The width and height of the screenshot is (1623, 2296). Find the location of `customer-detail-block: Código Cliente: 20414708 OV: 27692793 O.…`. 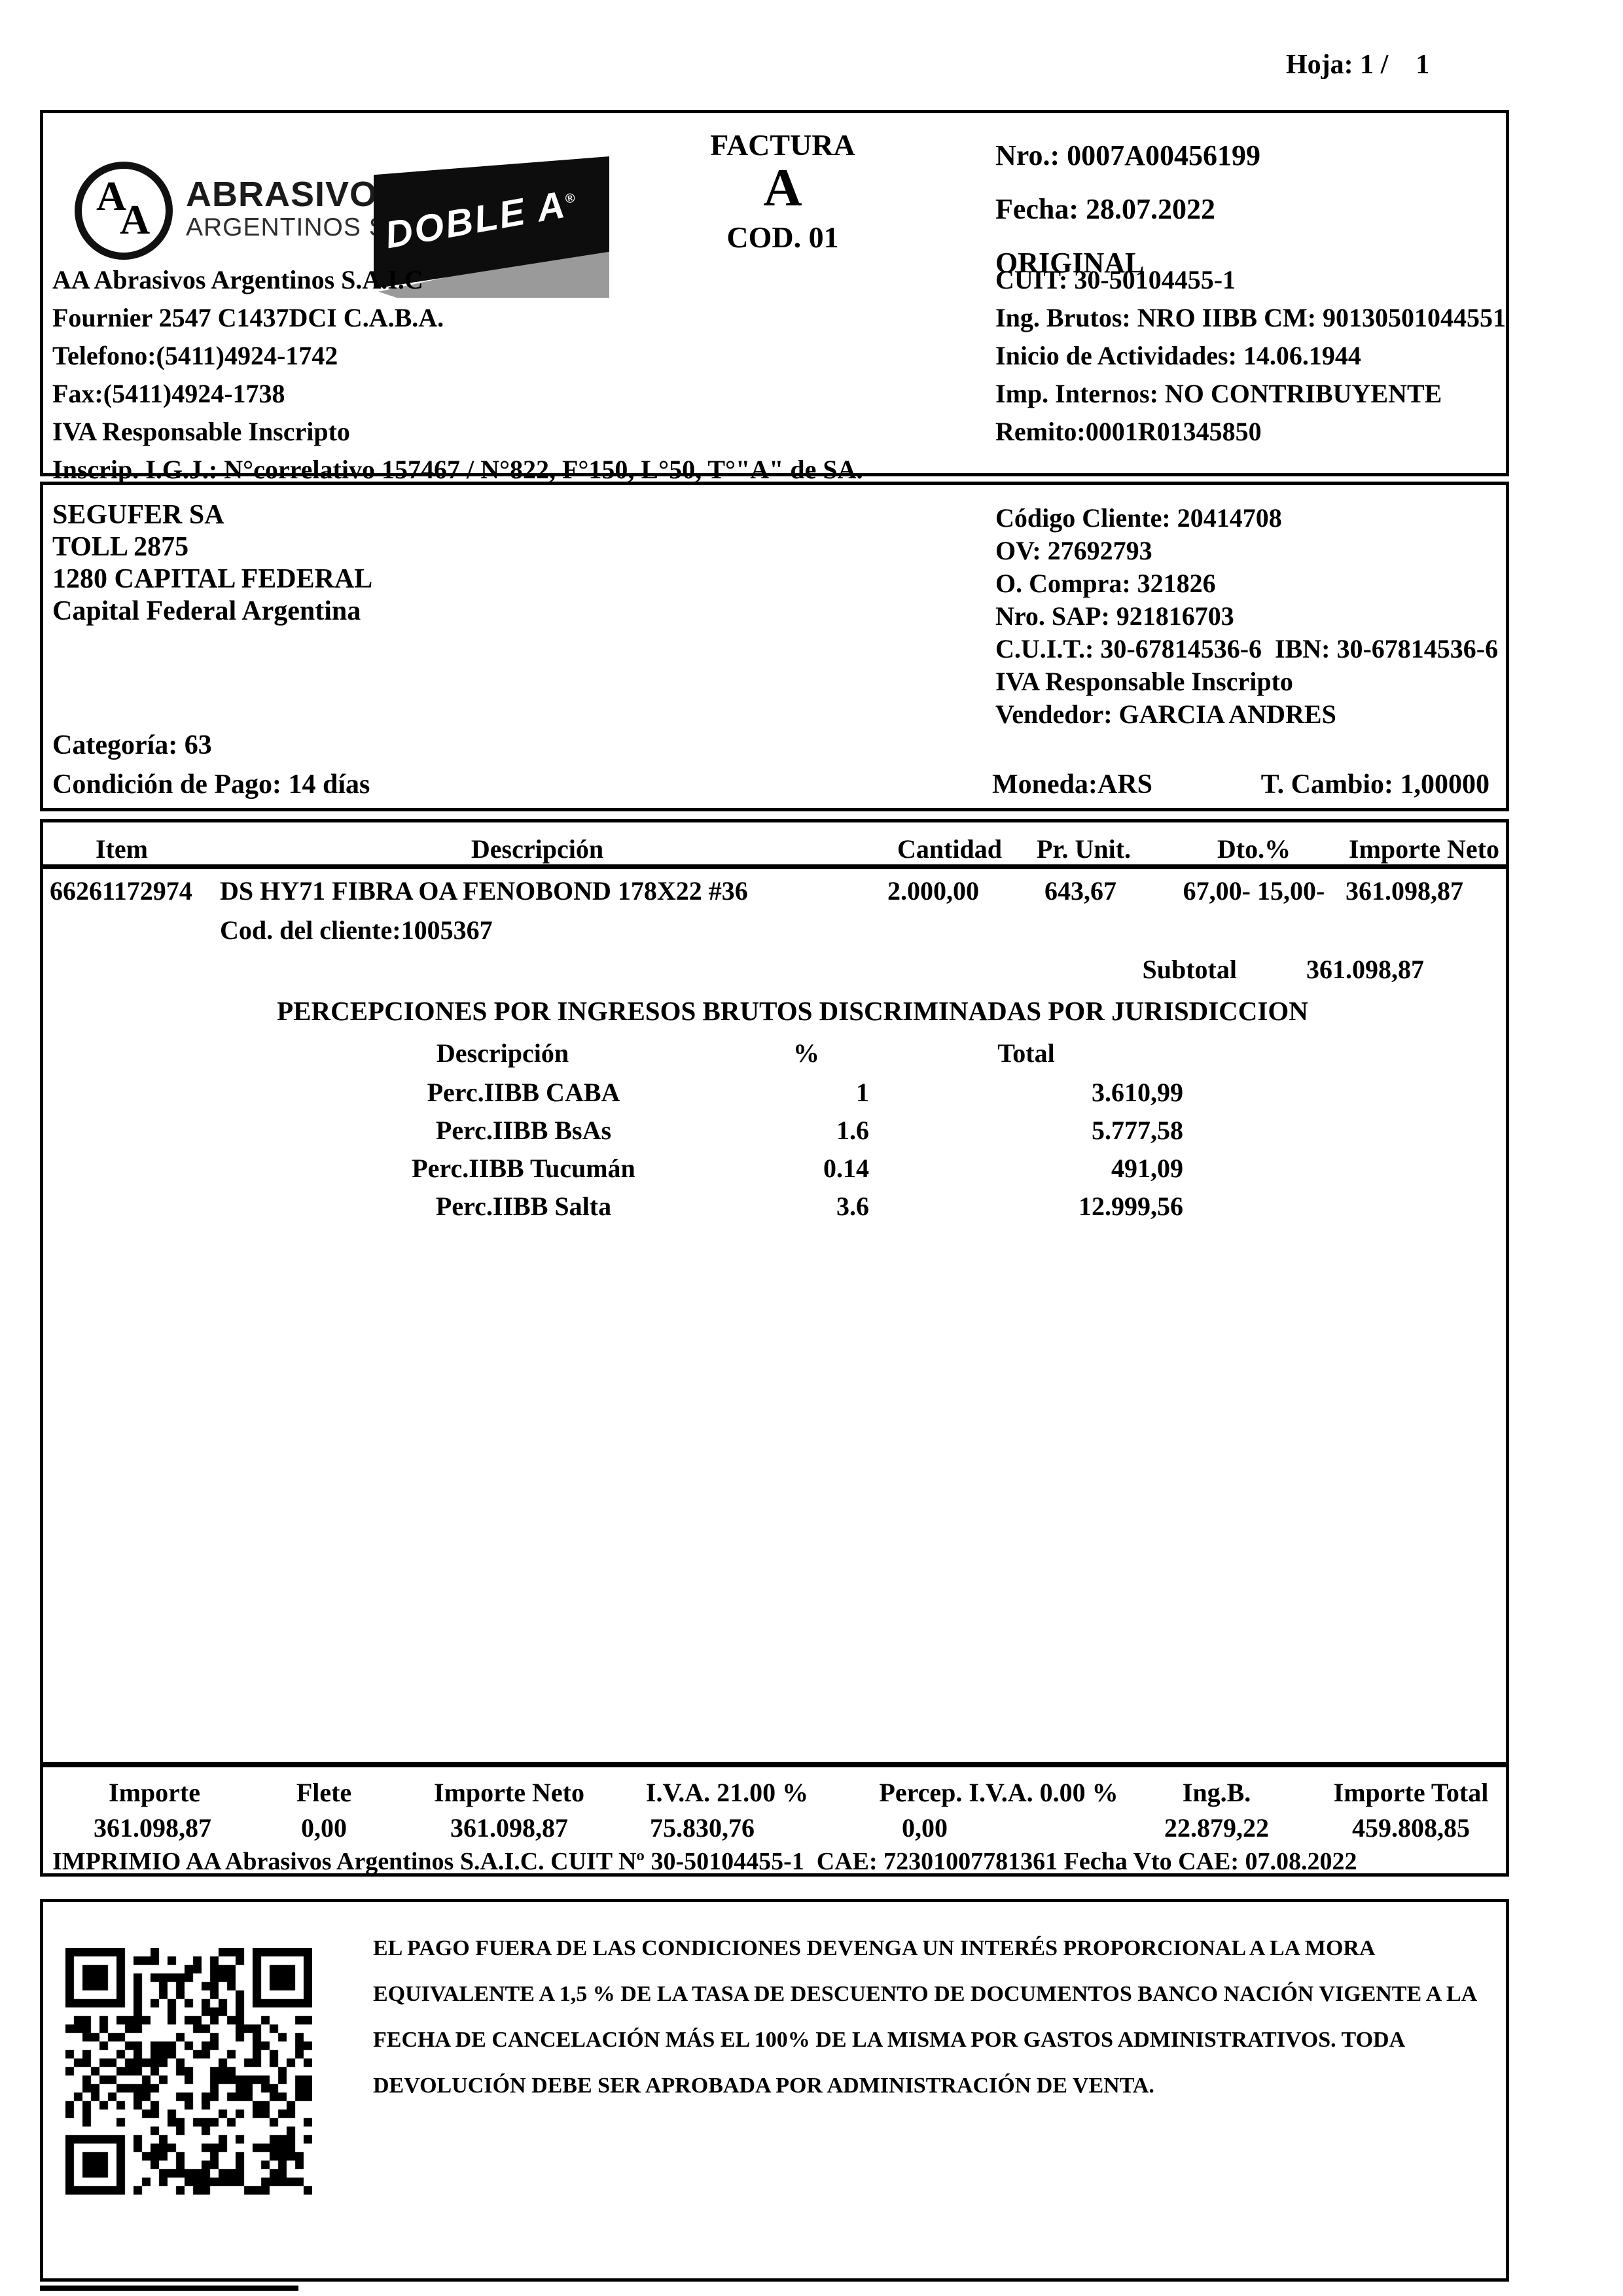

customer-detail-block: Código Cliente: 20414708 OV: 27692793 O.… is located at coordinates (1246, 616).